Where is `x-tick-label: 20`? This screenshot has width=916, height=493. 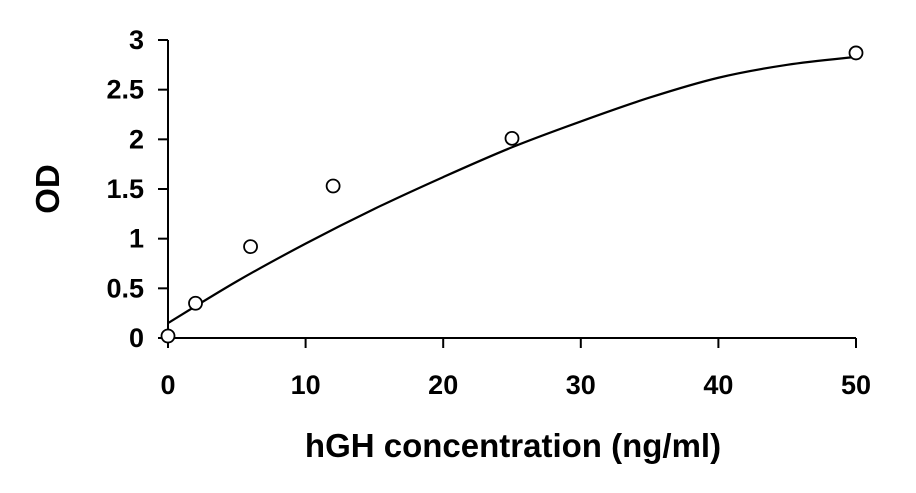
x-tick-label: 20 is located at coordinates (443, 385).